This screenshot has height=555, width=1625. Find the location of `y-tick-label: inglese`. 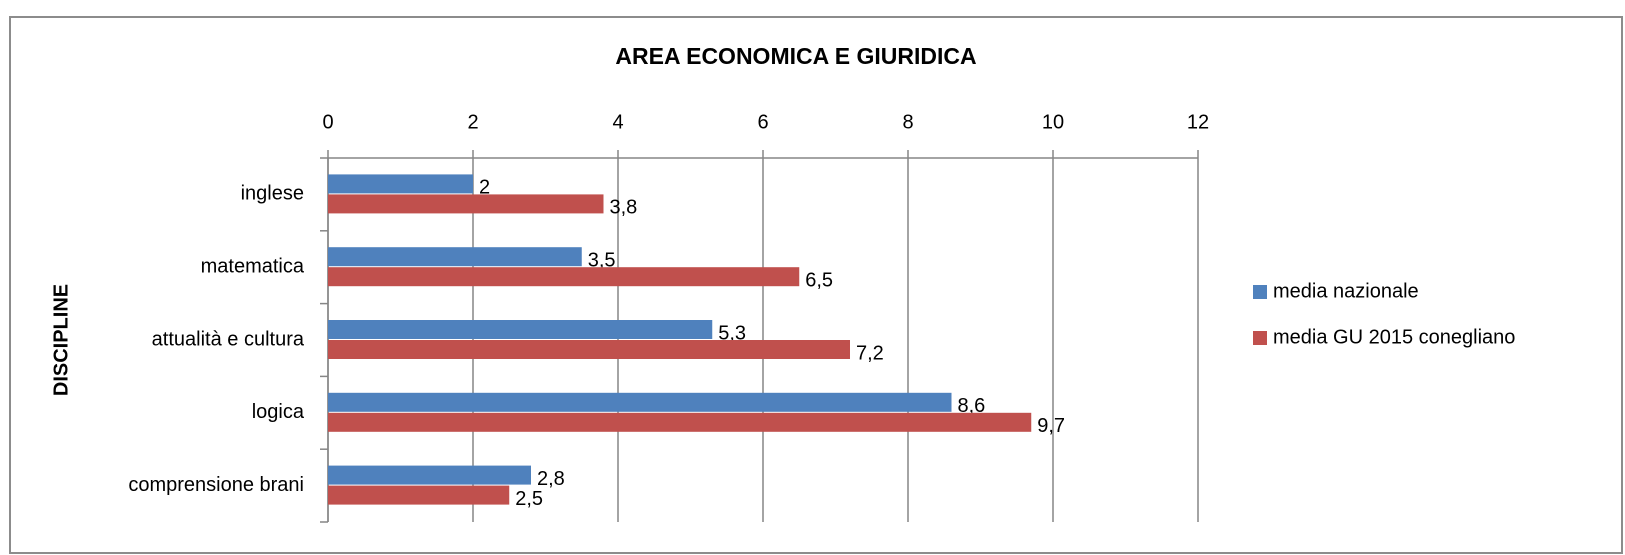

y-tick-label: inglese is located at coordinates (272, 194).